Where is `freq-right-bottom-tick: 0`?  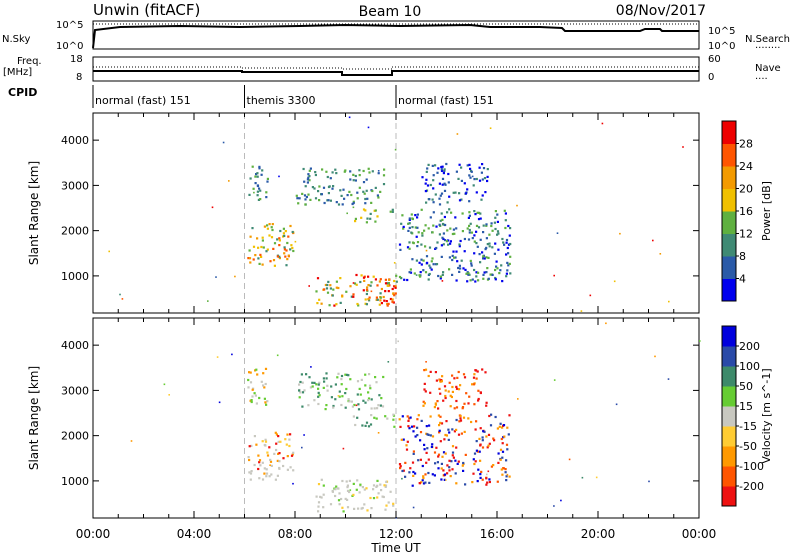
freq-right-bottom-tick: 0 is located at coordinates (711, 77).